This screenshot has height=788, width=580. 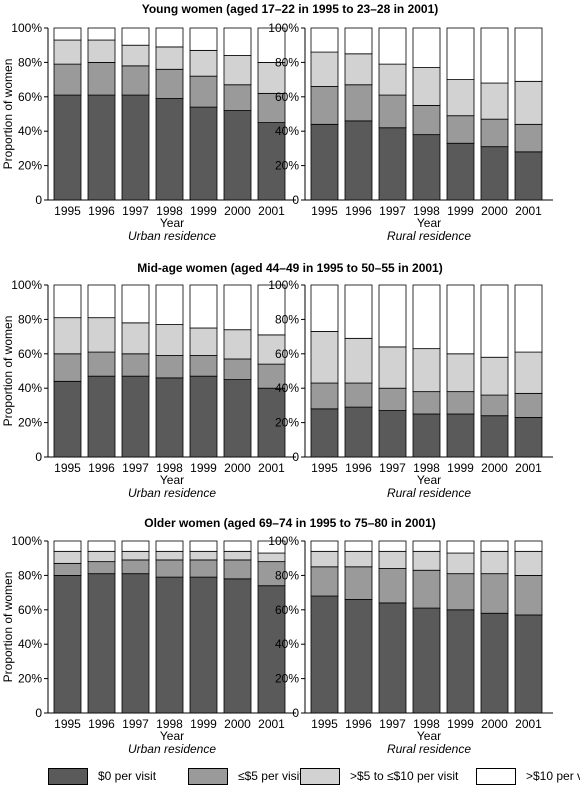 What do you see at coordinates (460, 547) in the screenshot?
I see `bar-segment-gt10-2-1-1999` at bounding box center [460, 547].